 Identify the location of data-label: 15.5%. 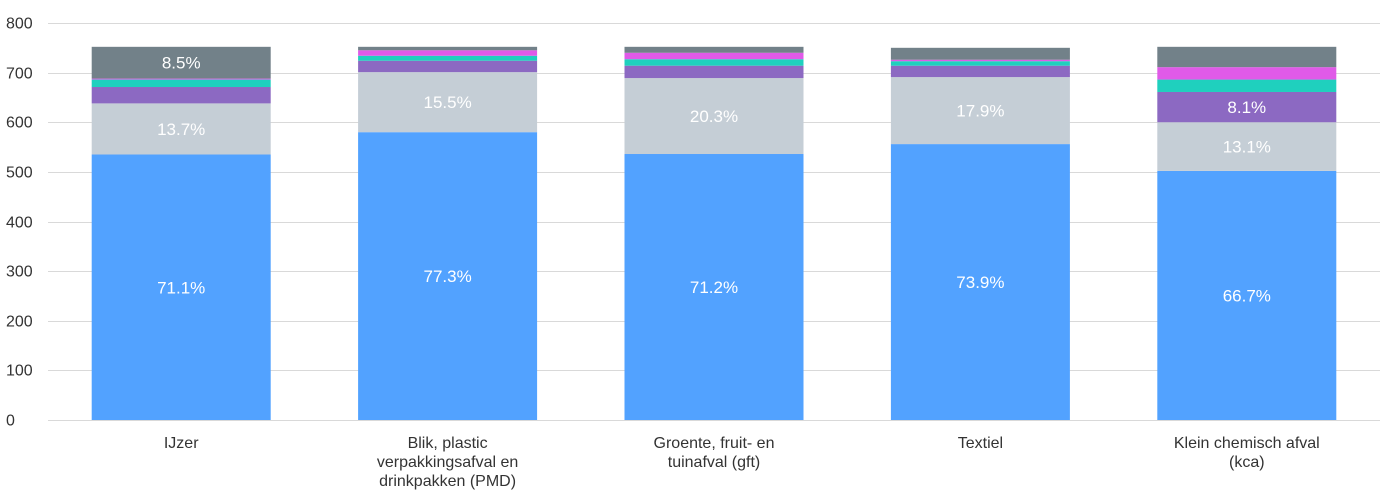
(447, 102).